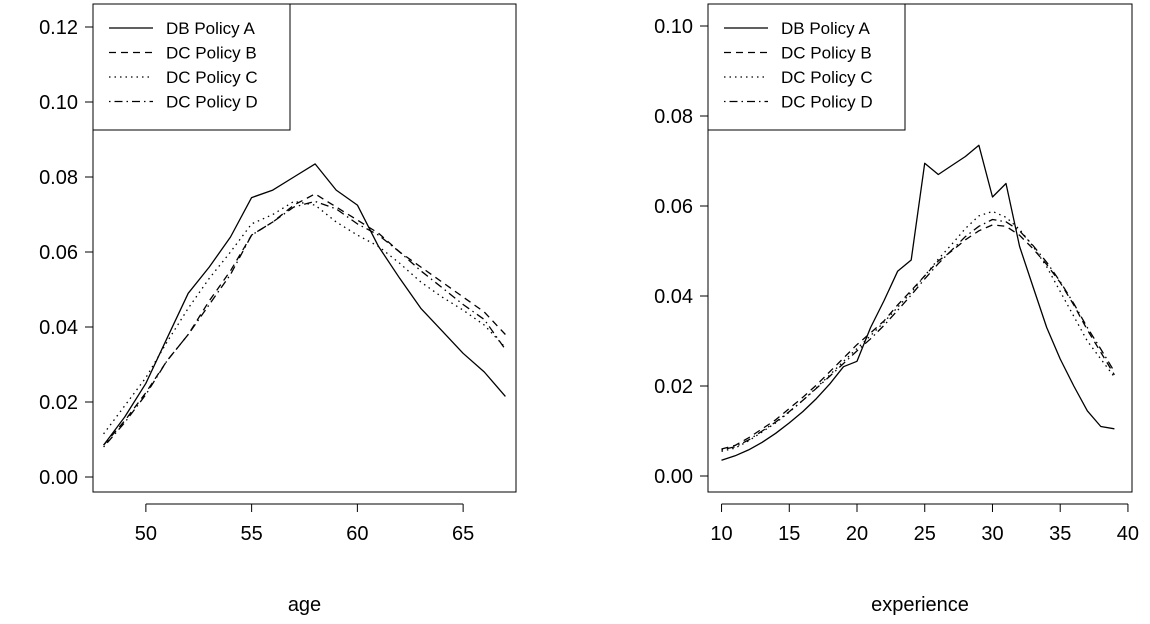 Image resolution: width=1150 pixels, height=624 pixels. I want to click on x-axis-label: age, so click(304, 605).